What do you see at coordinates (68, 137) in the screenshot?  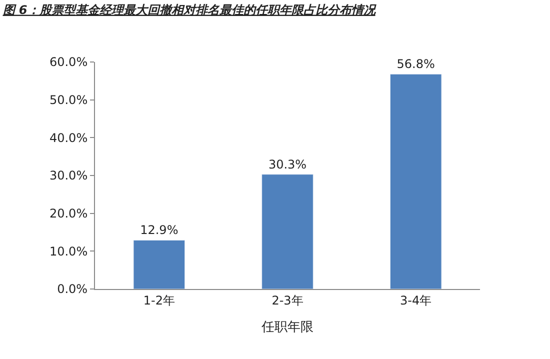 I see `y-tick-label: 40.0%` at bounding box center [68, 137].